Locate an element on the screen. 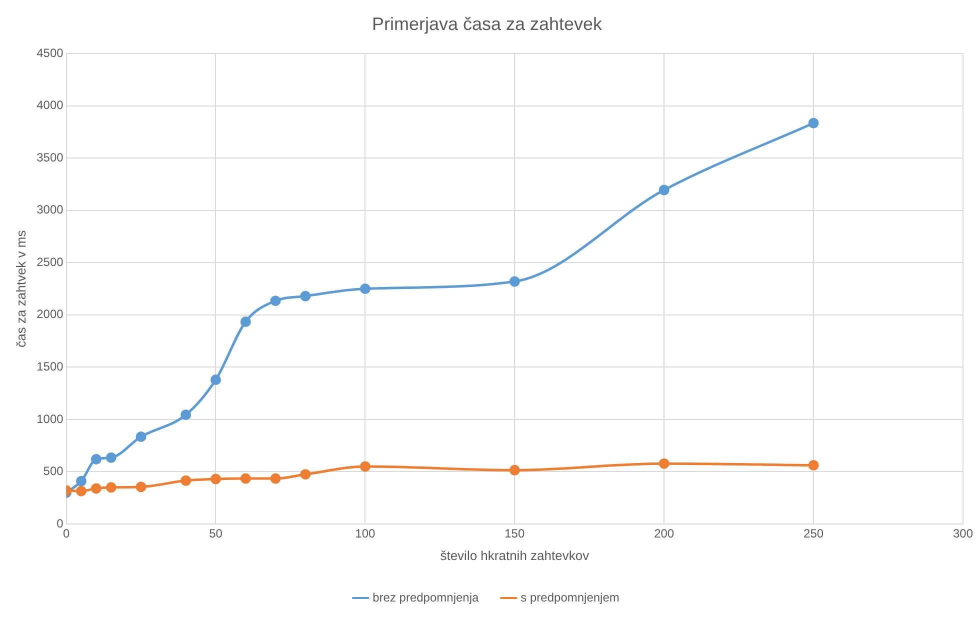 The image size is (976, 620). x-tick-label: 50 is located at coordinates (216, 533).